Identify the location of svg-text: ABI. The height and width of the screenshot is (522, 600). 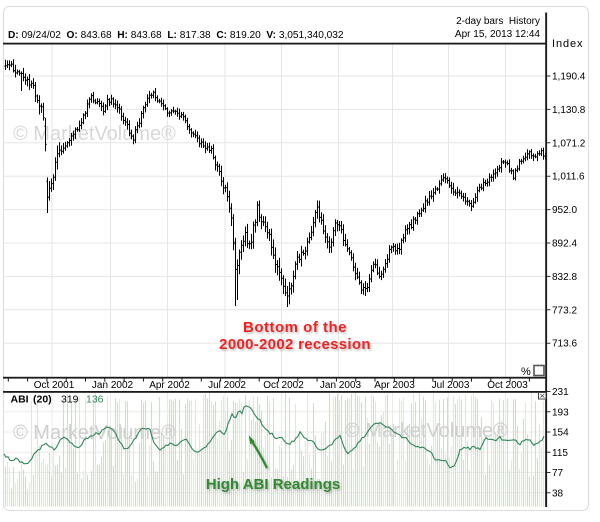
(20, 400).